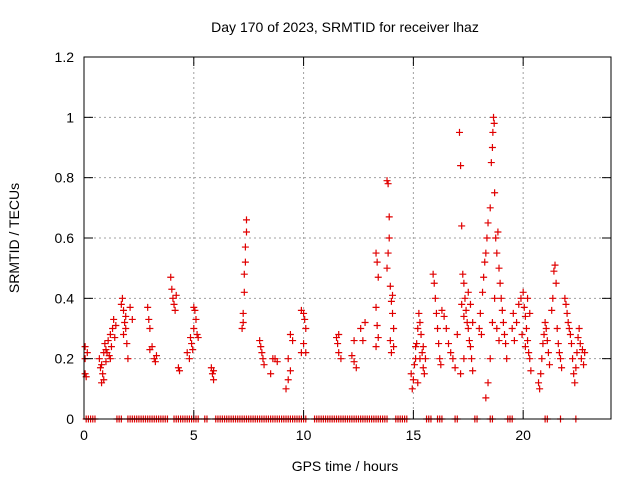 Image resolution: width=640 pixels, height=480 pixels. Describe the element at coordinates (70, 419) in the screenshot. I see `y-tick-label: 0` at that location.